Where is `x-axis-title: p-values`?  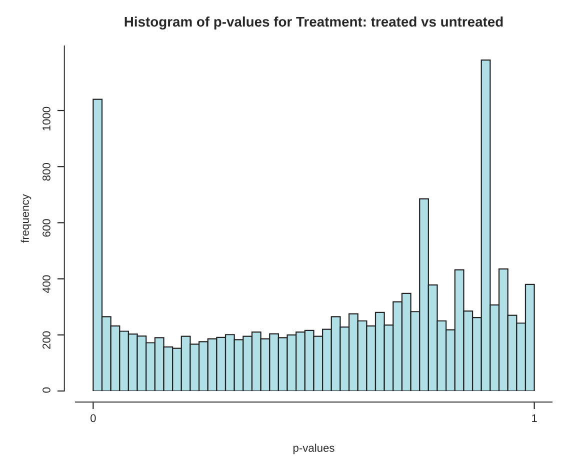 x-axis-title: p-values is located at coordinates (313, 449).